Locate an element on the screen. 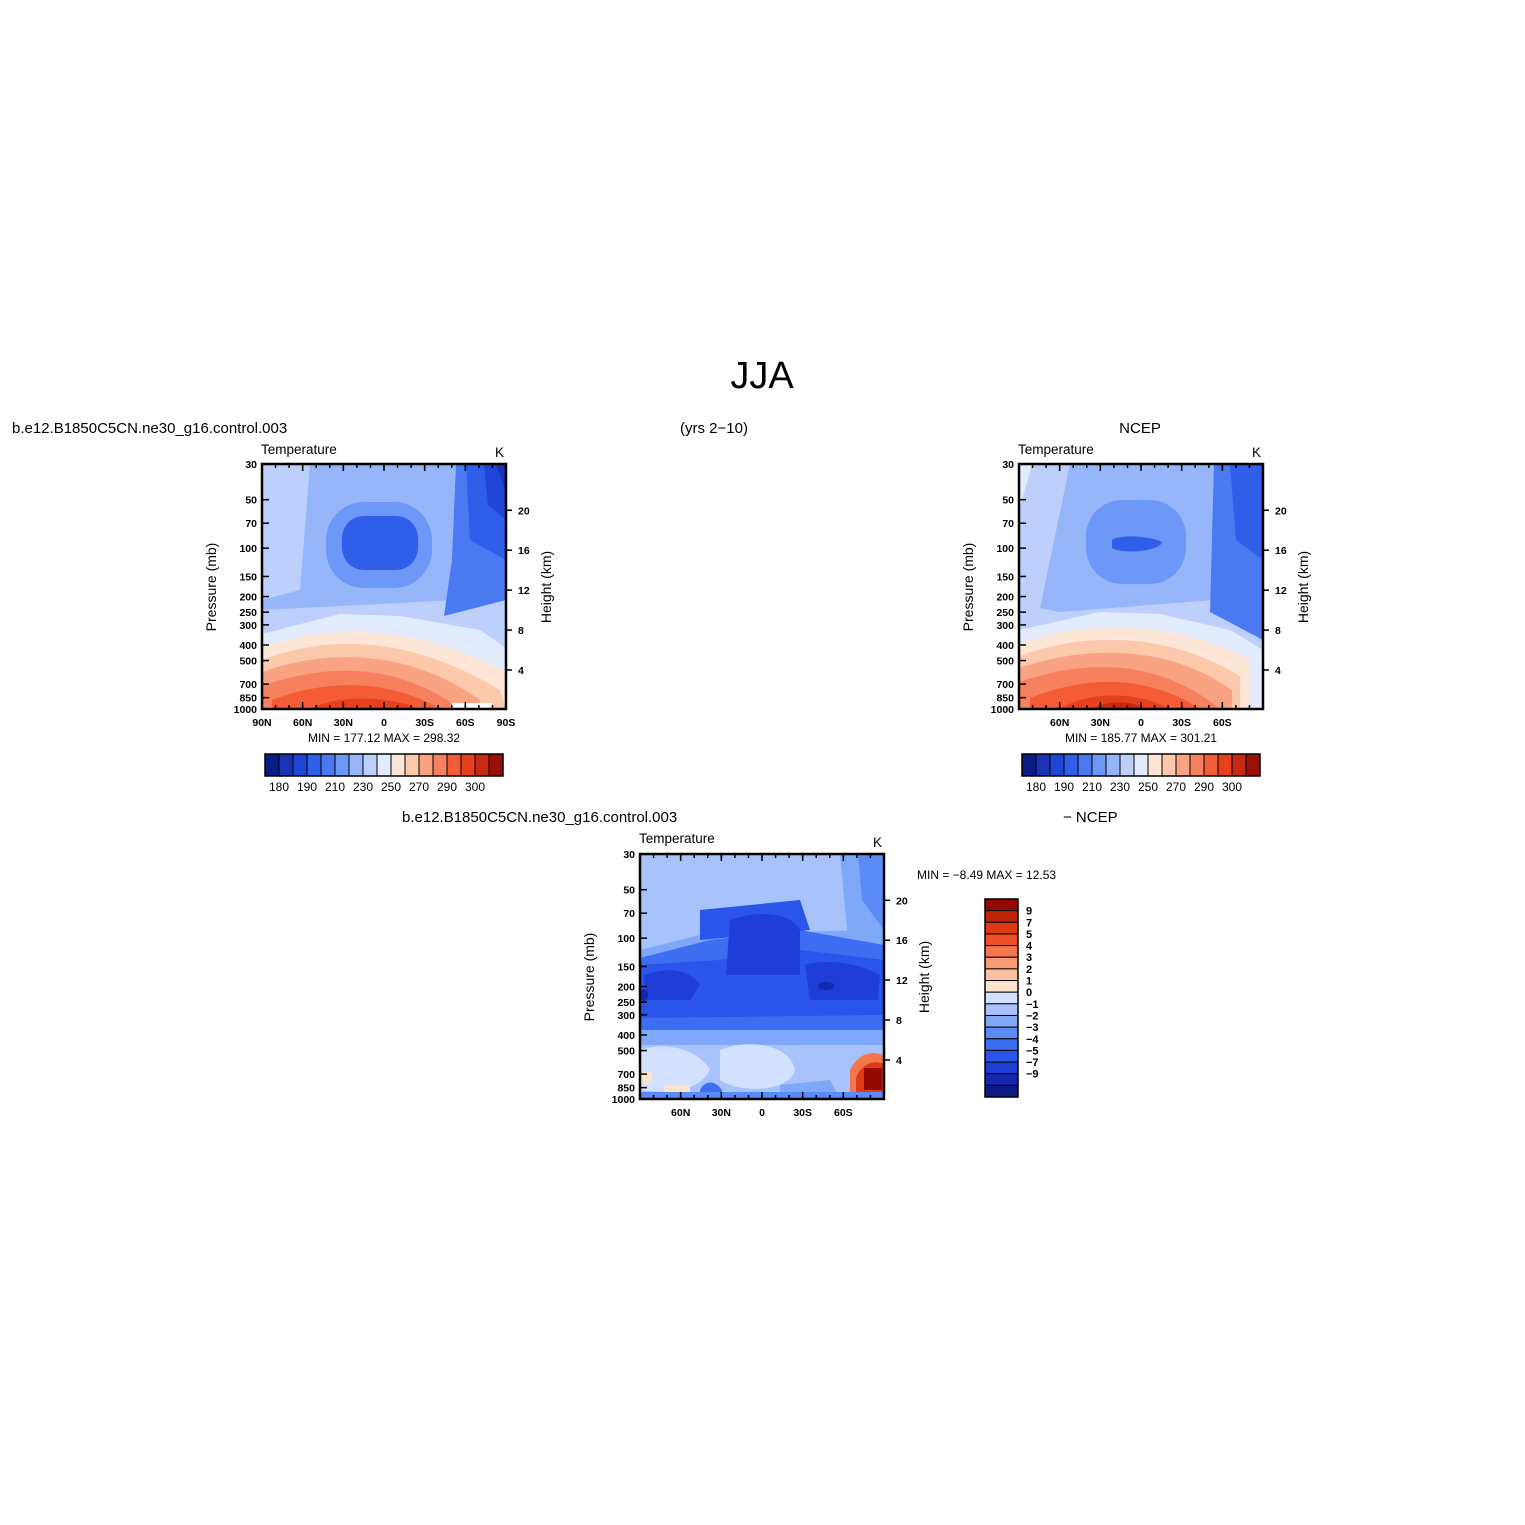 The width and height of the screenshot is (1525, 1525). difference-y-label: Pressure (mb) is located at coordinates (589, 977).